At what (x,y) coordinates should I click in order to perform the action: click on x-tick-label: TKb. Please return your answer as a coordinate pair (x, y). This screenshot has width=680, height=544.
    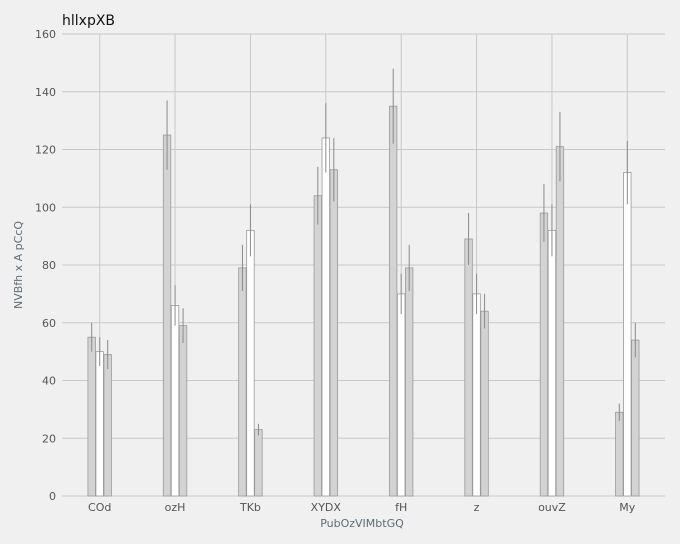
    Looking at the image, I should click on (250, 507).